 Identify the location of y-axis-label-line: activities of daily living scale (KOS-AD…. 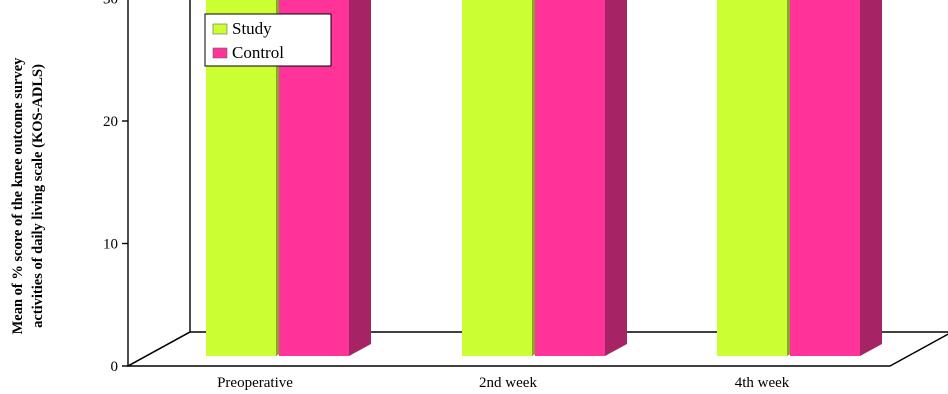
(38, 196).